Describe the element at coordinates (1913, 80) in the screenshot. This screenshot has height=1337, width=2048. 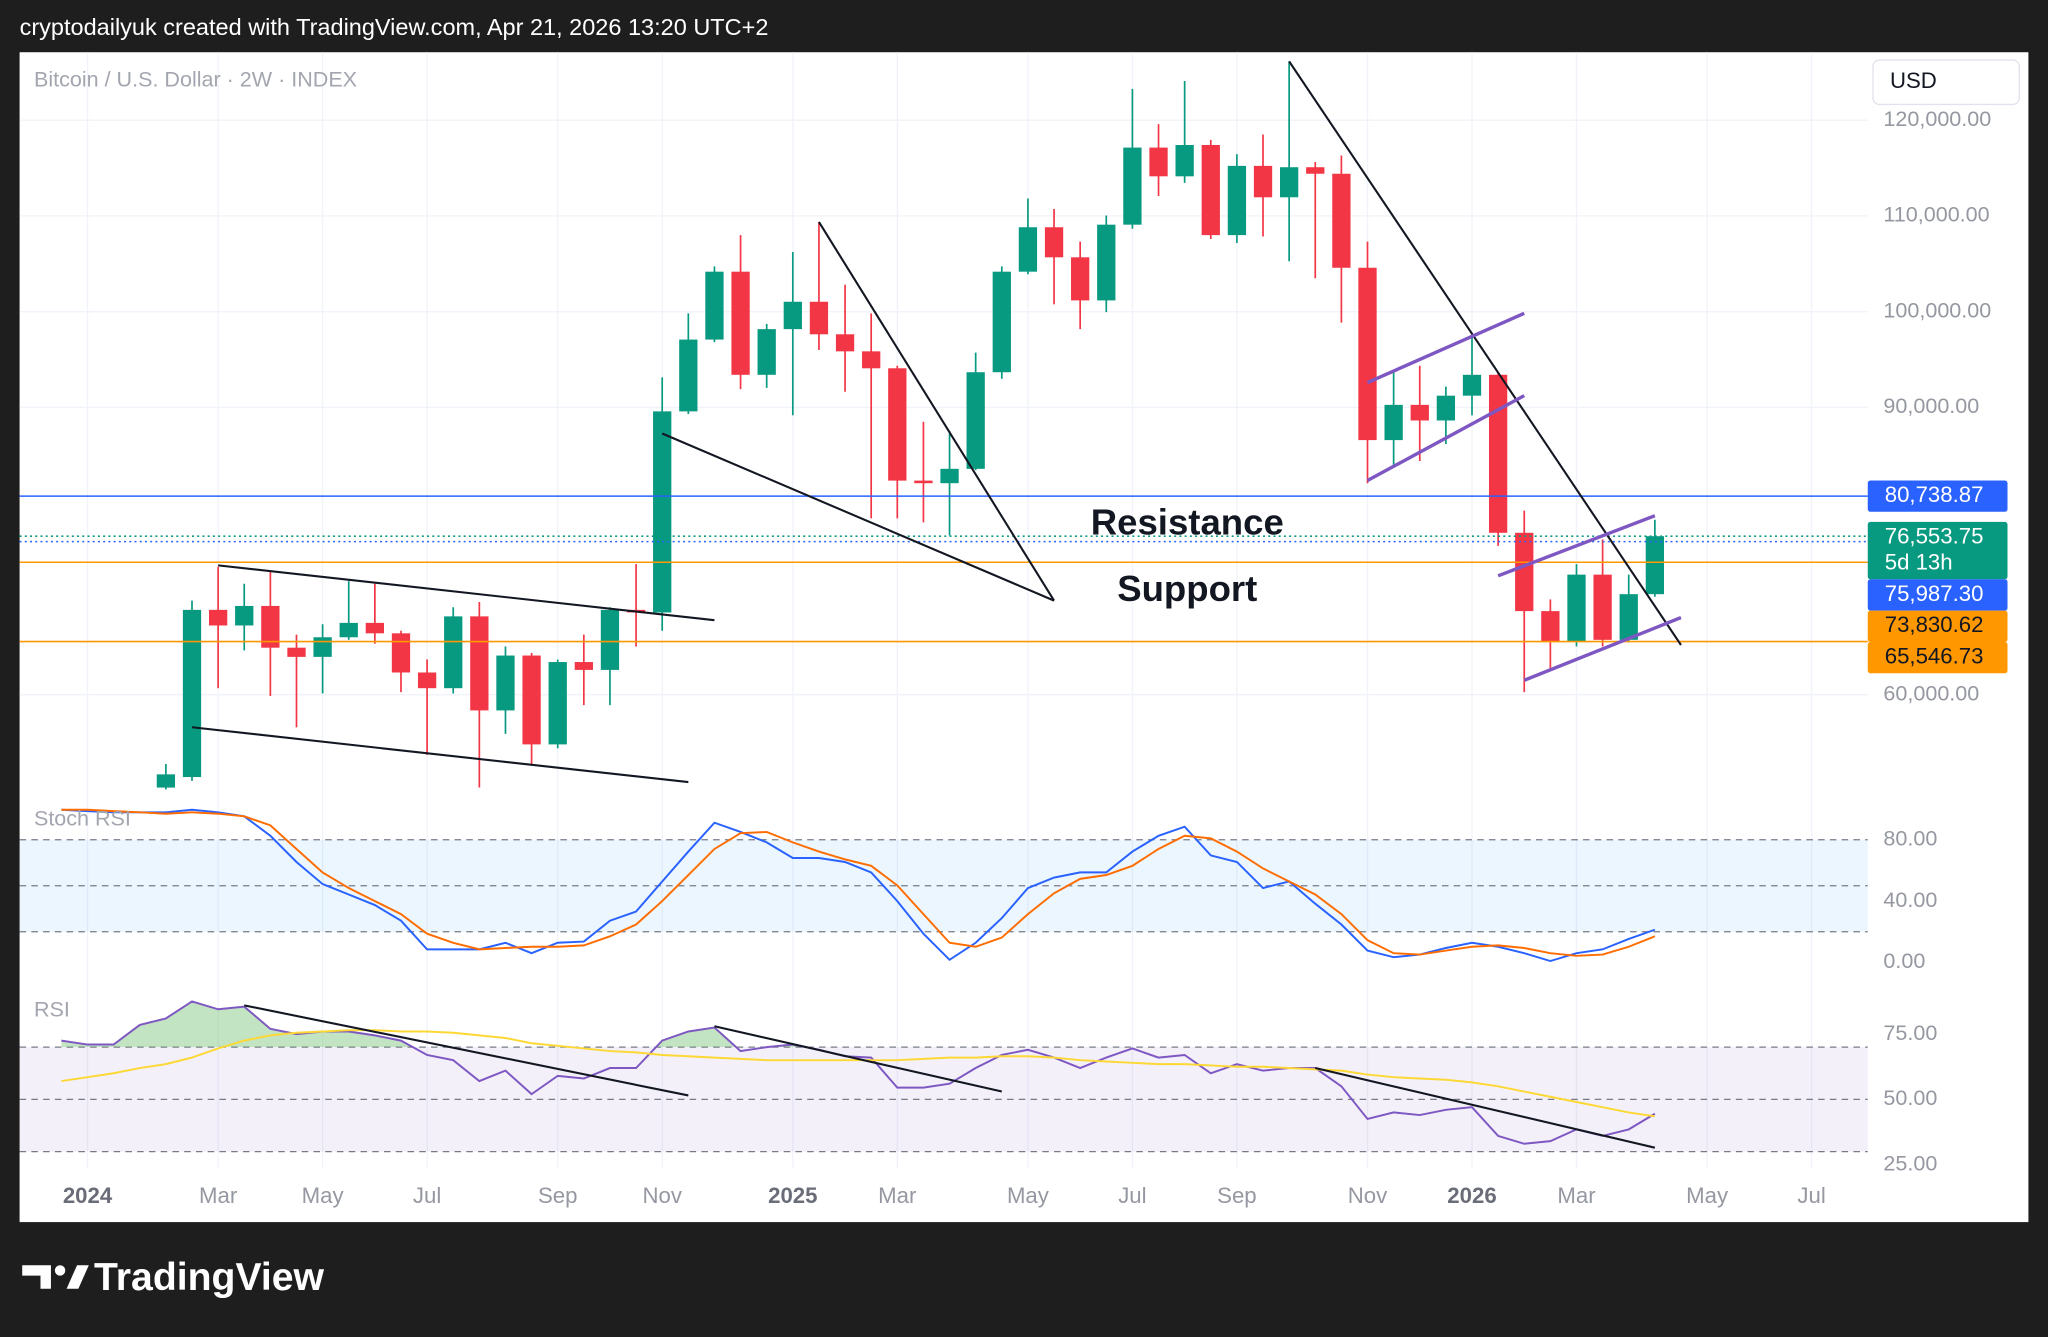
I see `currency: USD` at that location.